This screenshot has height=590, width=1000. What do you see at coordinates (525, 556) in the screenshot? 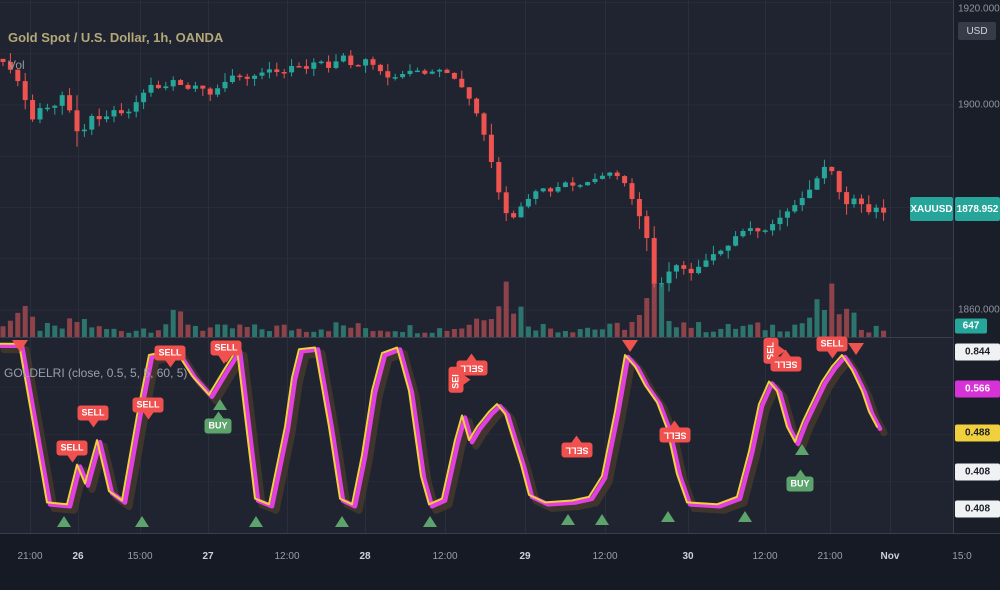
I see `time-tick: 29` at bounding box center [525, 556].